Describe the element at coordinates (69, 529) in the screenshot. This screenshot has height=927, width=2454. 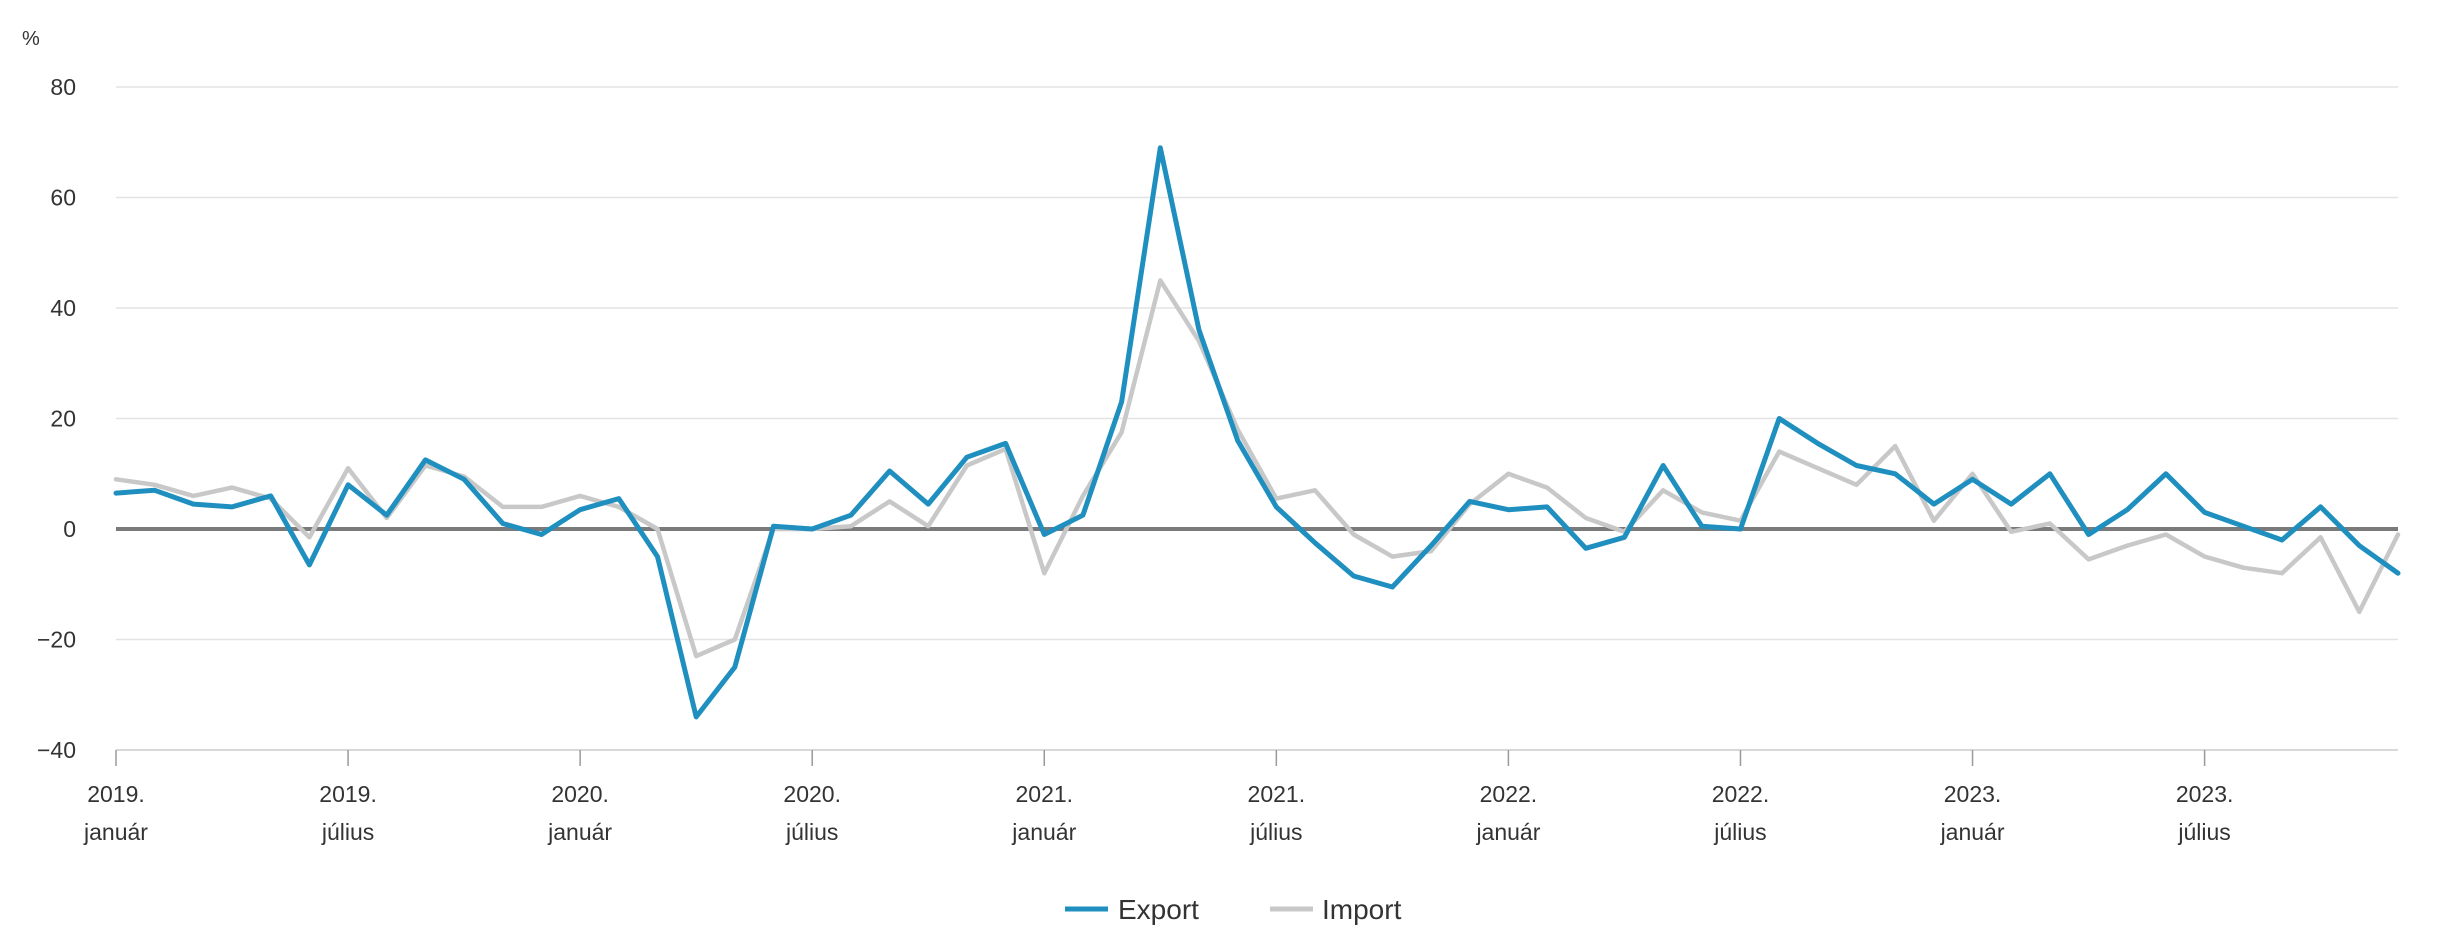
I see `y-tick-label: 0` at that location.